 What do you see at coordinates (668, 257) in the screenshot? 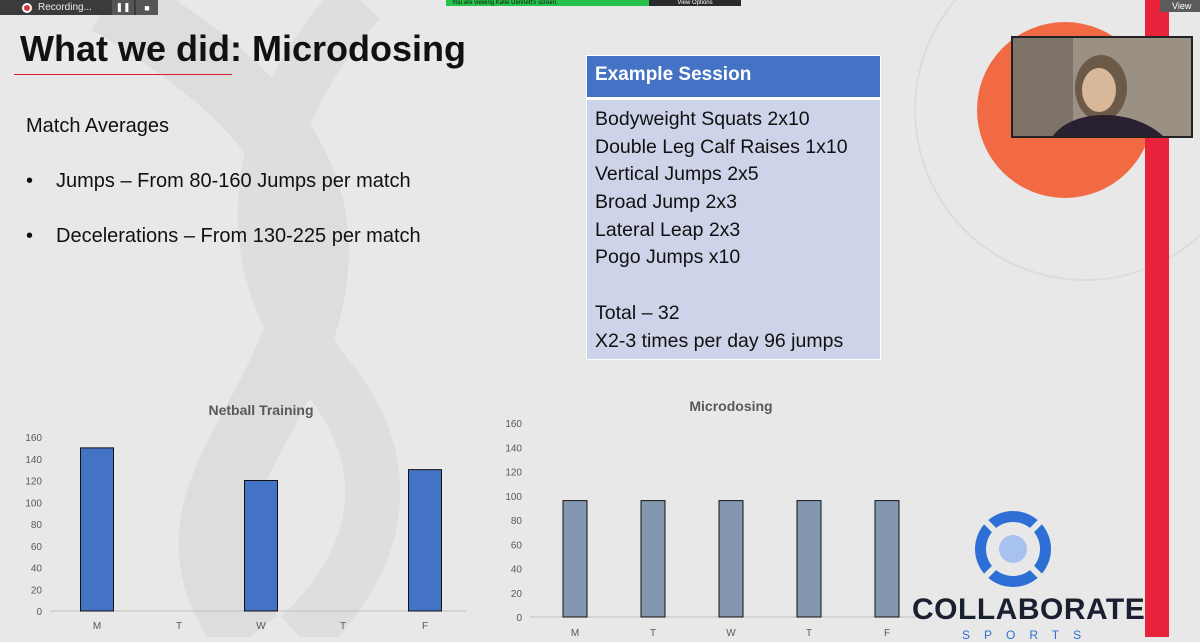
I see `session-item: Pogo Jumps x10` at bounding box center [668, 257].